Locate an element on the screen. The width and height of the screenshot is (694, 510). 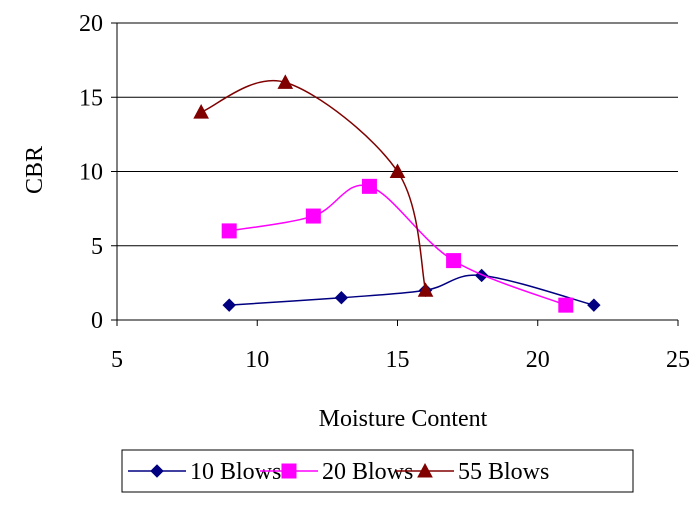
legend-label-2: 20 Blows is located at coordinates (367, 472).